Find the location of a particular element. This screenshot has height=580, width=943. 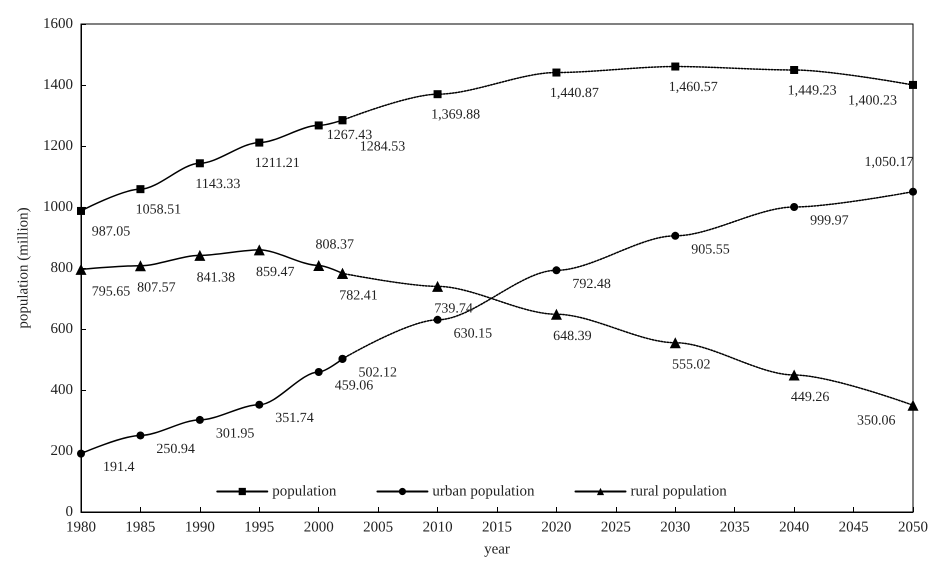

legend-label: rural population is located at coordinates (679, 492).